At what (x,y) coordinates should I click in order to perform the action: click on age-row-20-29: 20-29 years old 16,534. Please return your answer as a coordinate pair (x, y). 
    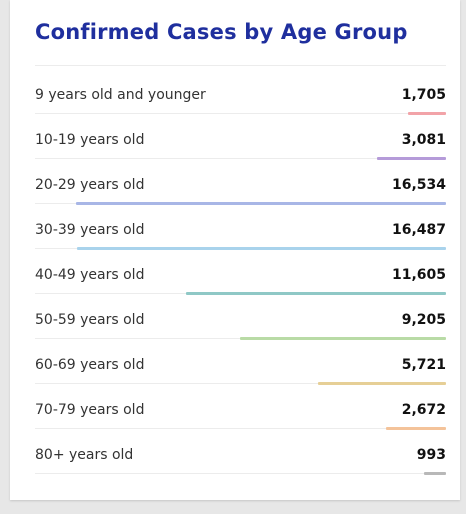
    Looking at the image, I should click on (240, 192).